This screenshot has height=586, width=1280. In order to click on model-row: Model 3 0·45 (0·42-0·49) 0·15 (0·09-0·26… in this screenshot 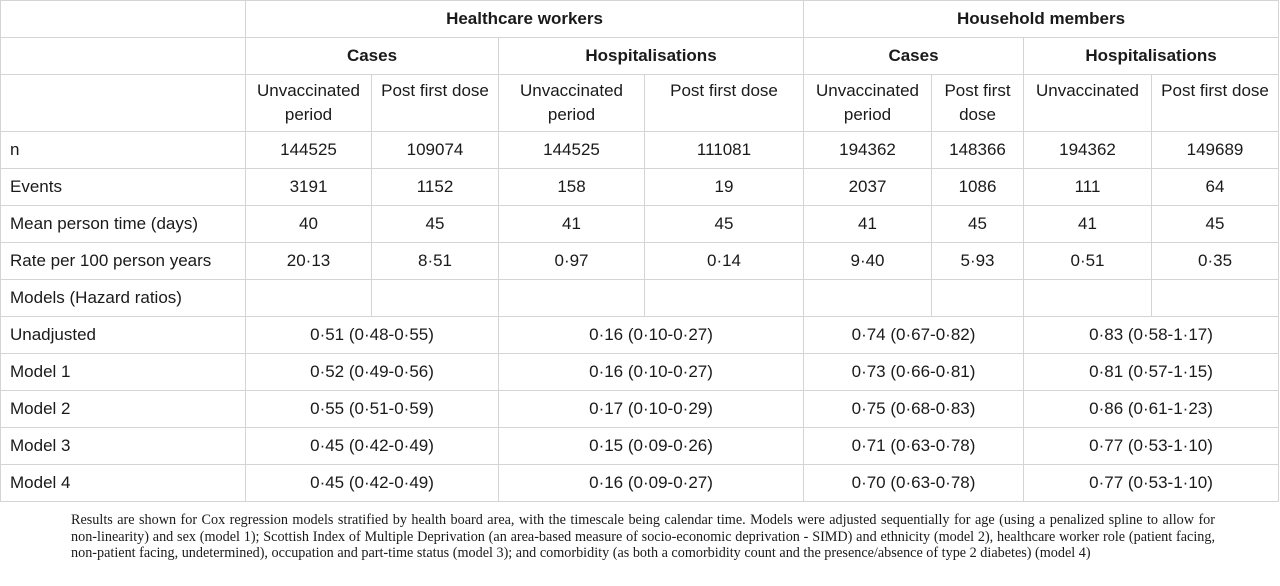, I will do `click(640, 446)`.